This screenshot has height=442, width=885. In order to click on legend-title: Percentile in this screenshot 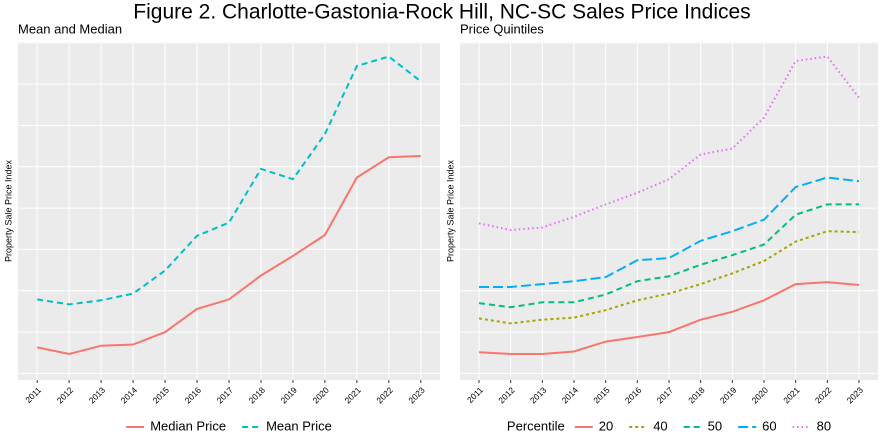, I will do `click(536, 425)`.